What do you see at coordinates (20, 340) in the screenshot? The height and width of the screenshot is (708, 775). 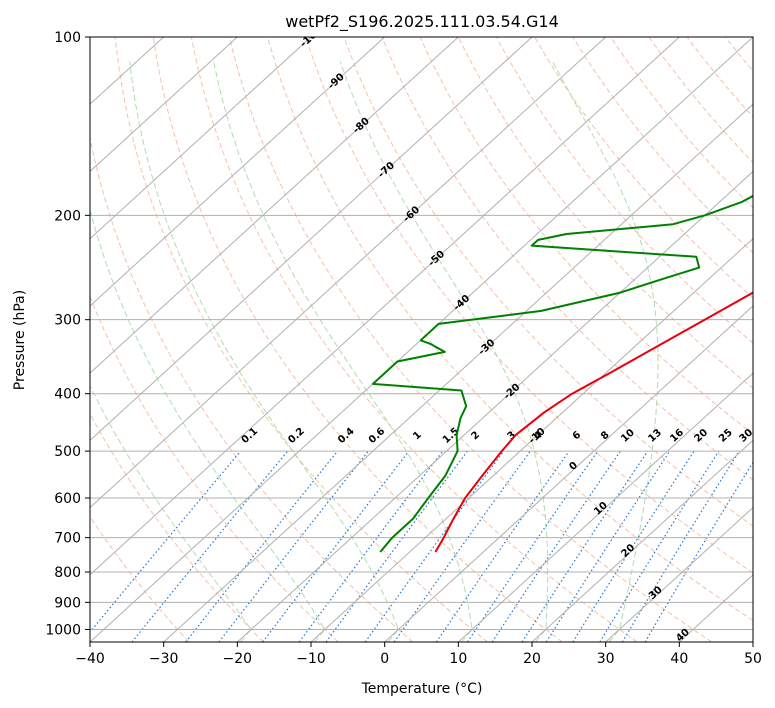 I see `y-axis-label: Pressure (hPa)` at bounding box center [20, 340].